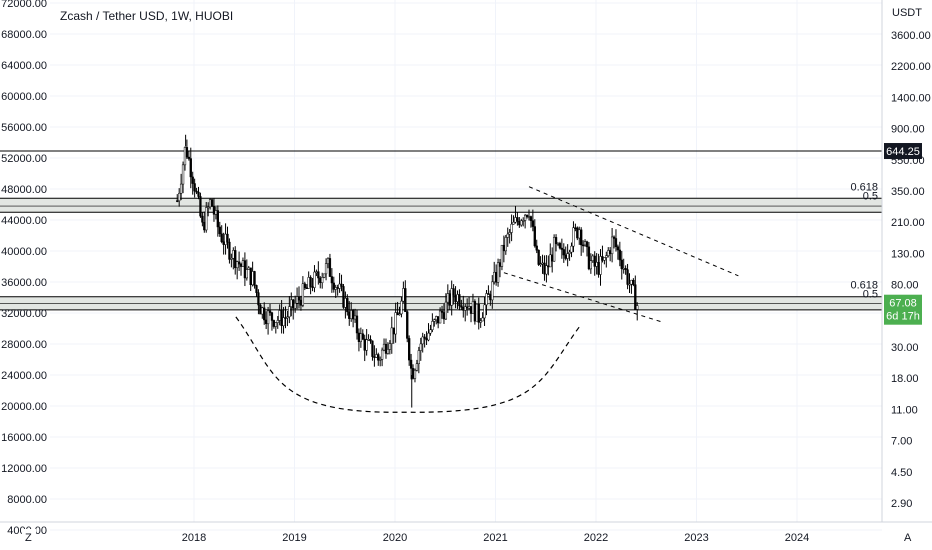 The image size is (932, 550). I want to click on left-tick-label: 20000.00, so click(24, 407).